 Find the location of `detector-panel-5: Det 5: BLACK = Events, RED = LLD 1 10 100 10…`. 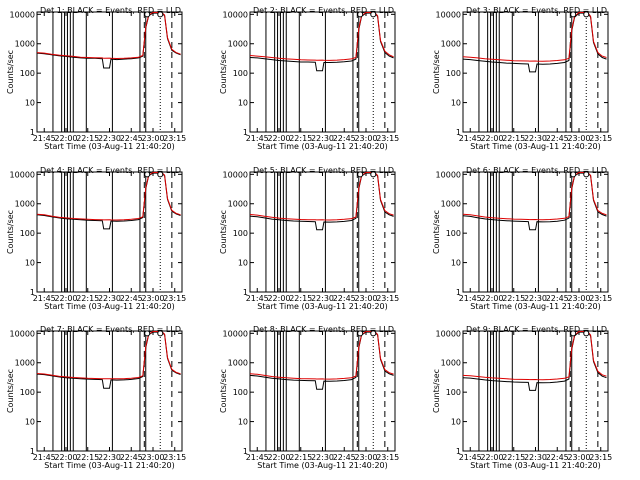

detector-panel-5: Det 5: BLACK = Events, RED = LLD 1 10 100 10… is located at coordinates (309, 238).